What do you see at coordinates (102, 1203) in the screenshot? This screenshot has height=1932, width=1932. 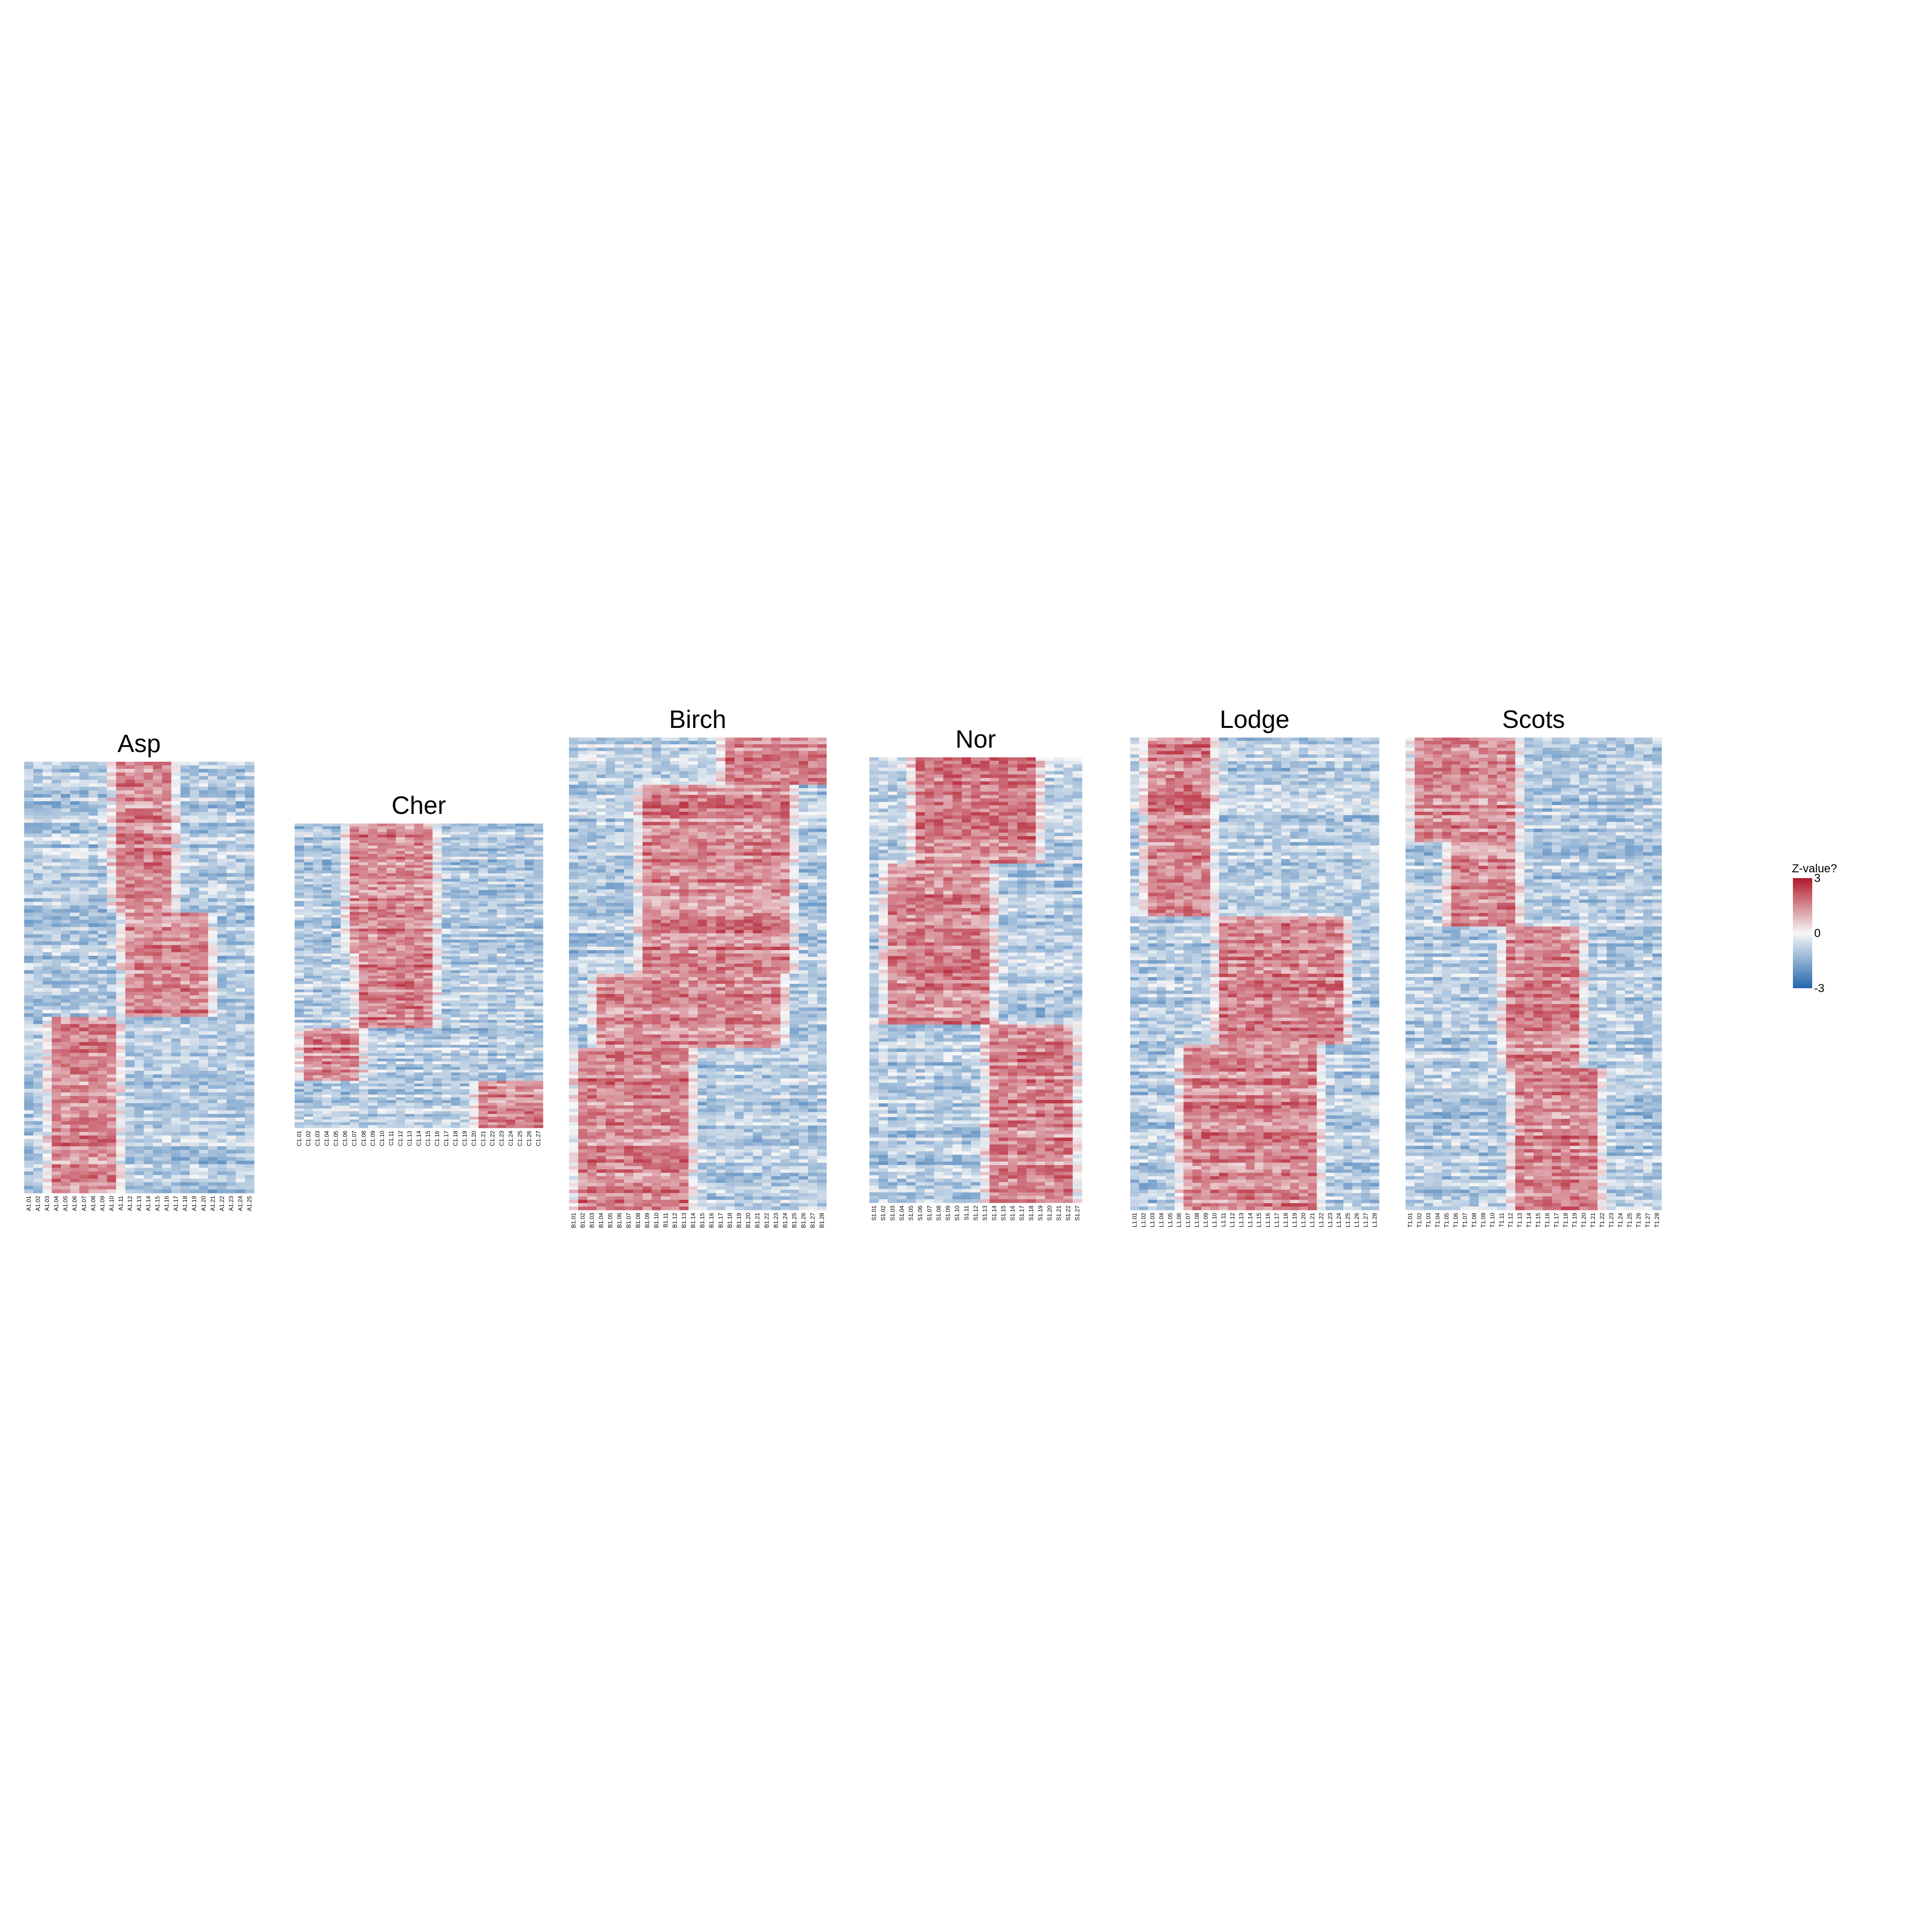 I see `column-label: A1.09` at bounding box center [102, 1203].